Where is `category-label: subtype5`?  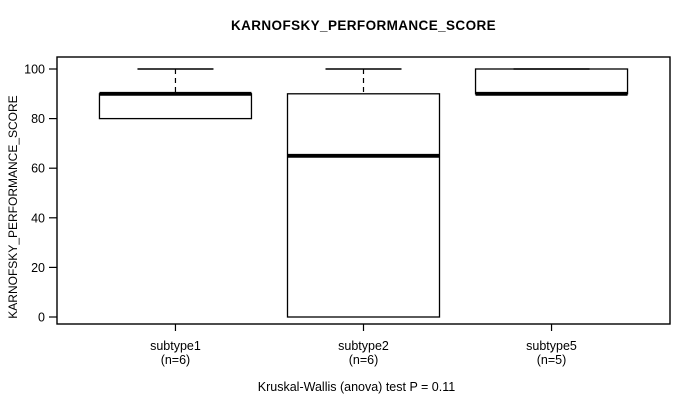 category-label: subtype5 is located at coordinates (551, 346).